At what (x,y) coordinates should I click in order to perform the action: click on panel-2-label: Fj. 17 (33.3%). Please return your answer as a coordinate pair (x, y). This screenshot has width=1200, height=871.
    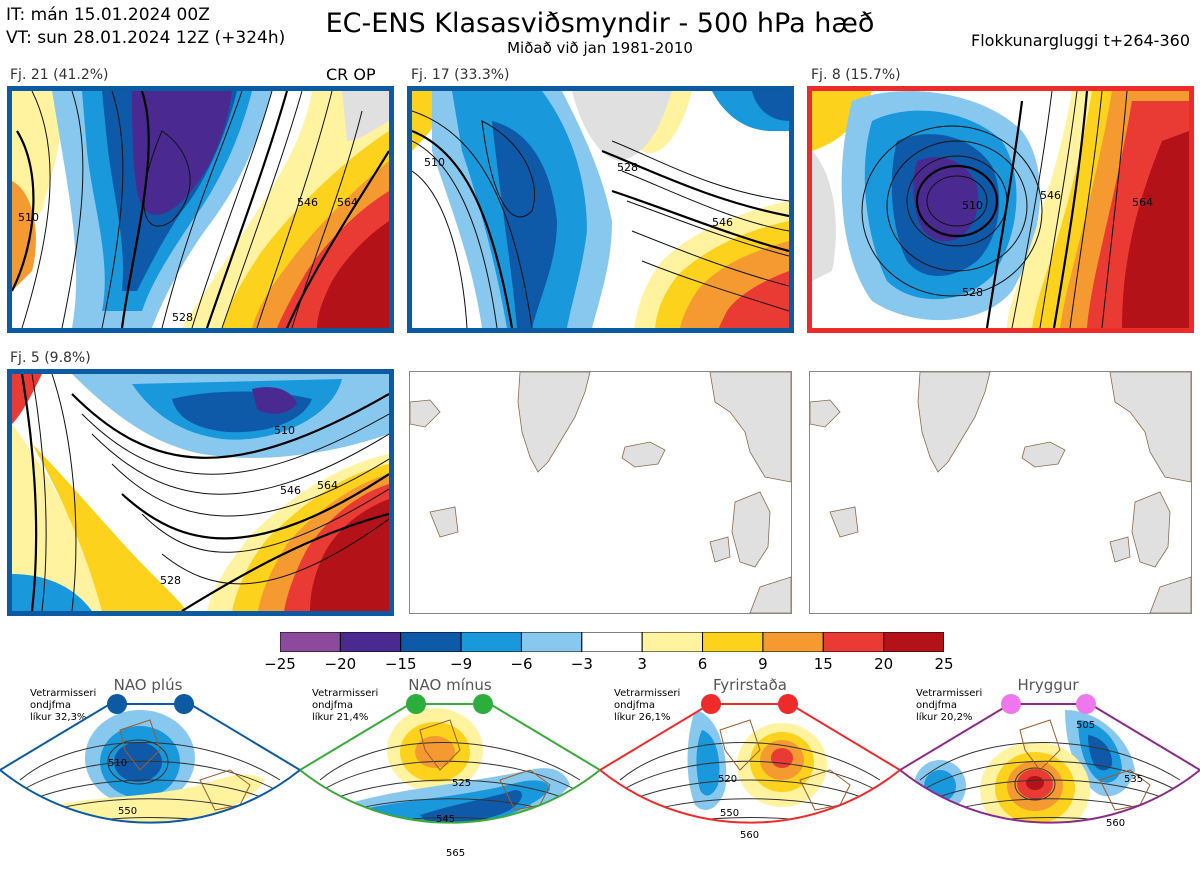
    Looking at the image, I should click on (460, 75).